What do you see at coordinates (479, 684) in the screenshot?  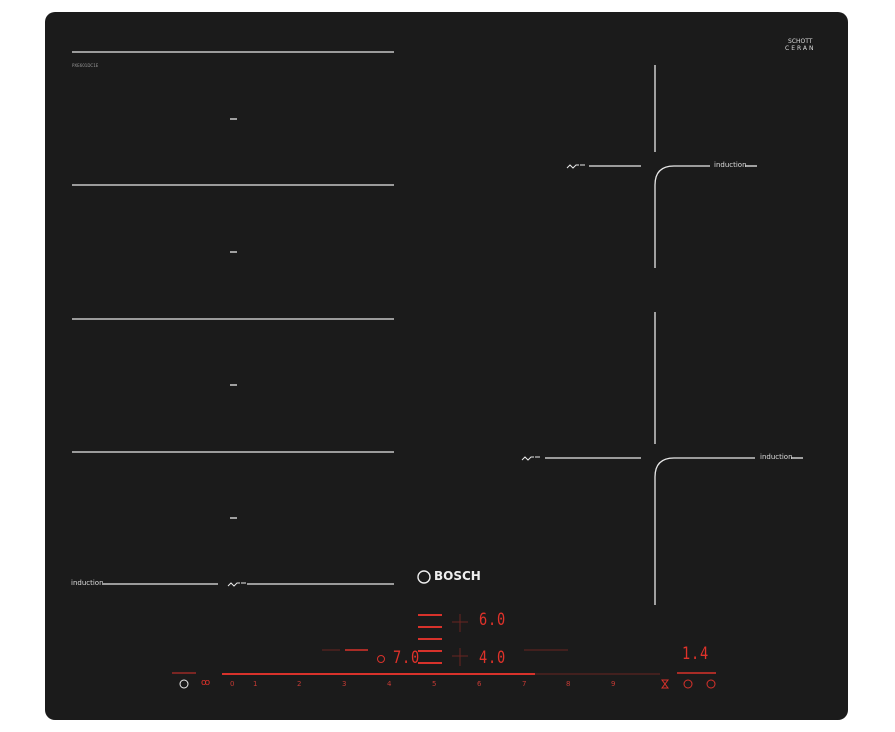 I see `slider-level-6: 6` at bounding box center [479, 684].